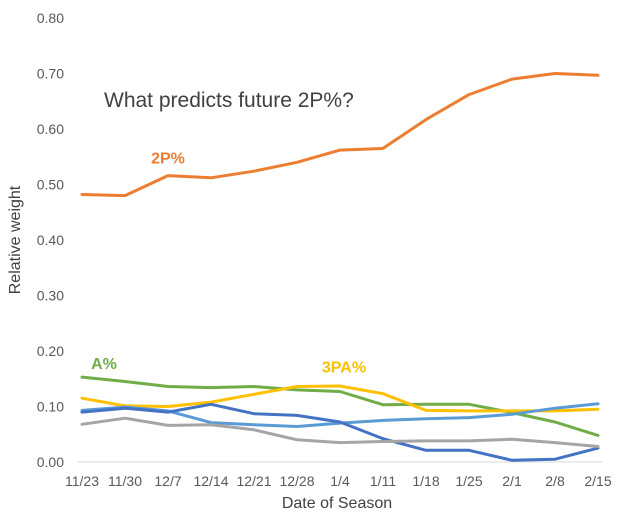 This screenshot has width=618, height=515. What do you see at coordinates (167, 481) in the screenshot?
I see `x-tick-label: 12/7` at bounding box center [167, 481].